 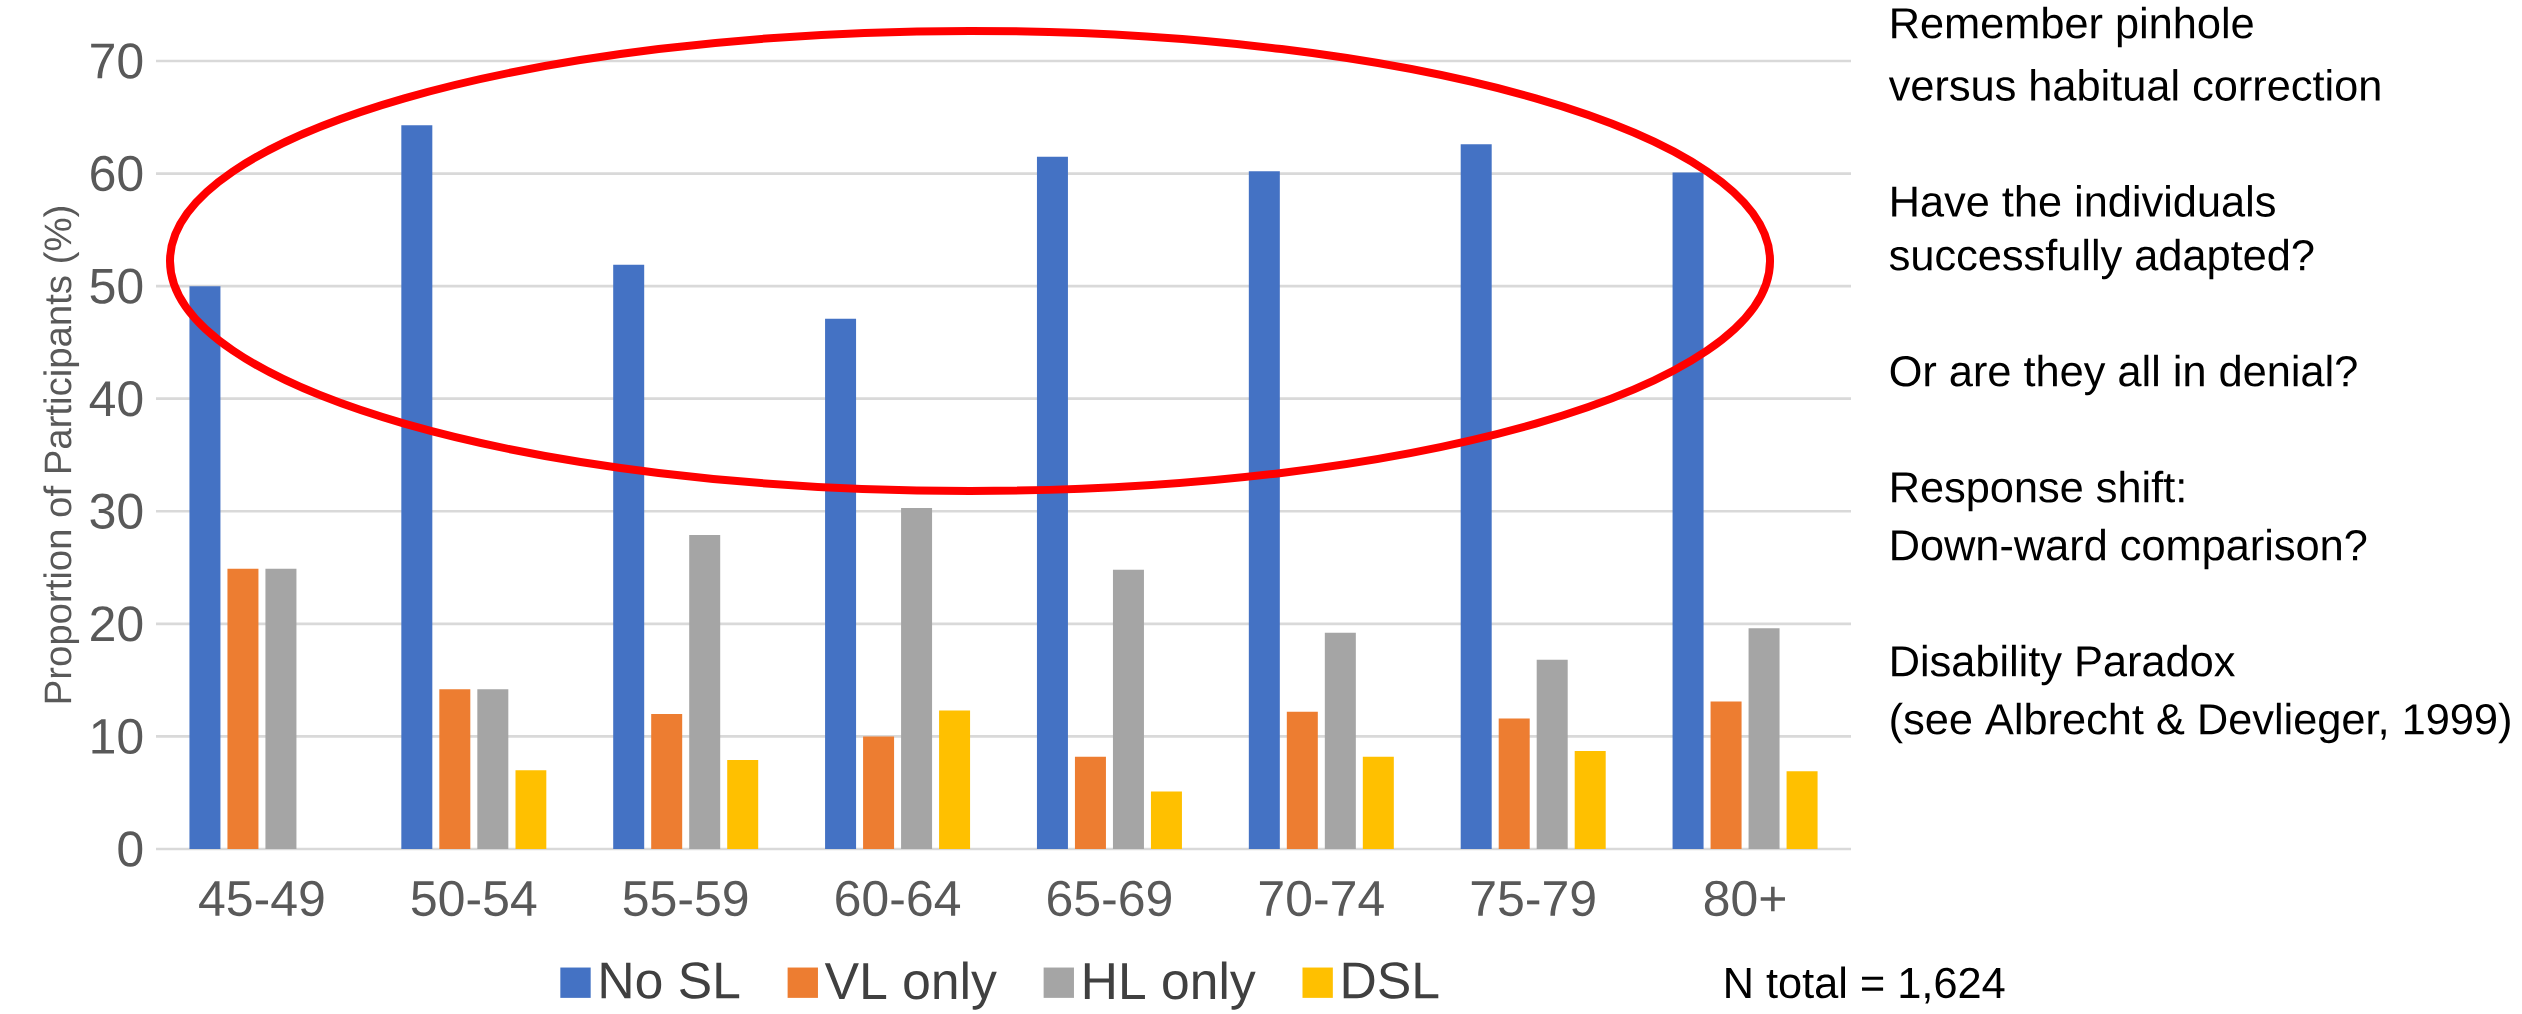 What do you see at coordinates (1170, 985) in the screenshot?
I see `legend-label: HL only` at bounding box center [1170, 985].